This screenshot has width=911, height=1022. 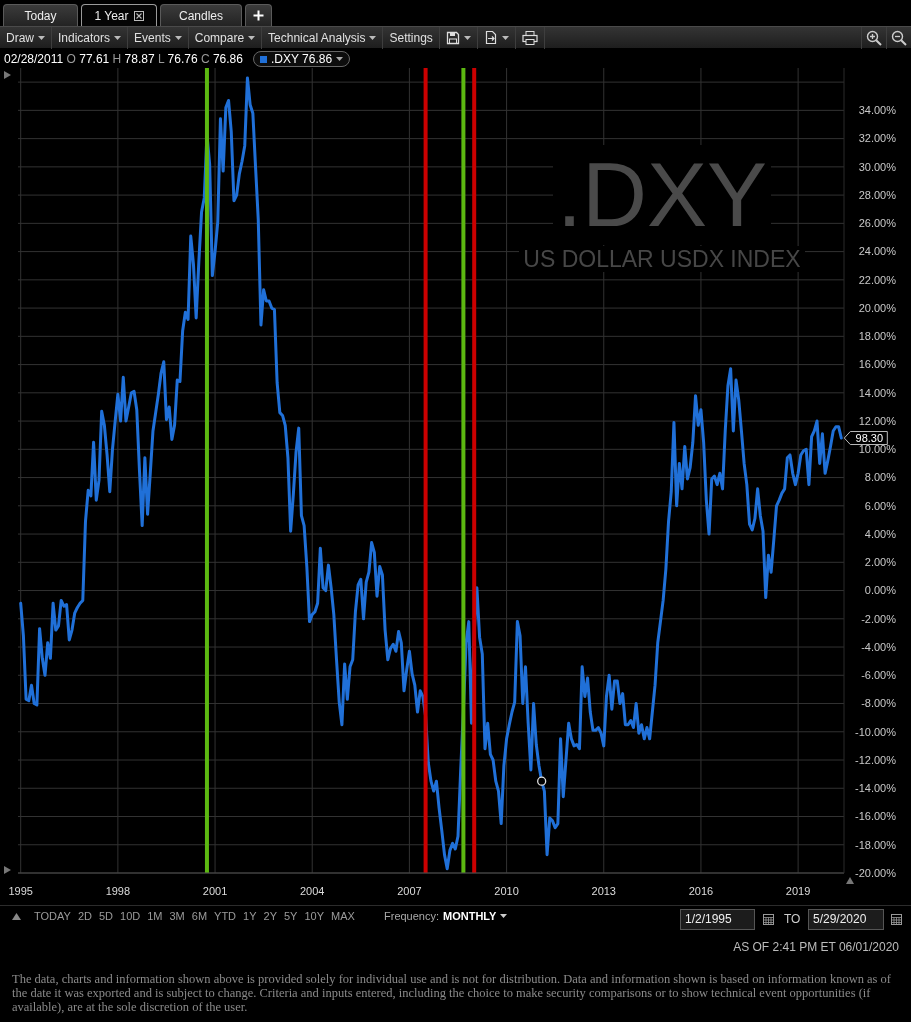 I want to click on x-tick-label: 2016, so click(x=701, y=890).